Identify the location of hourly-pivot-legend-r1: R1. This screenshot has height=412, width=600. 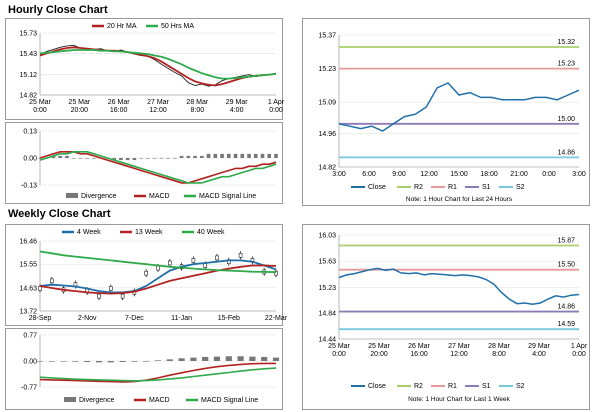
(452, 187).